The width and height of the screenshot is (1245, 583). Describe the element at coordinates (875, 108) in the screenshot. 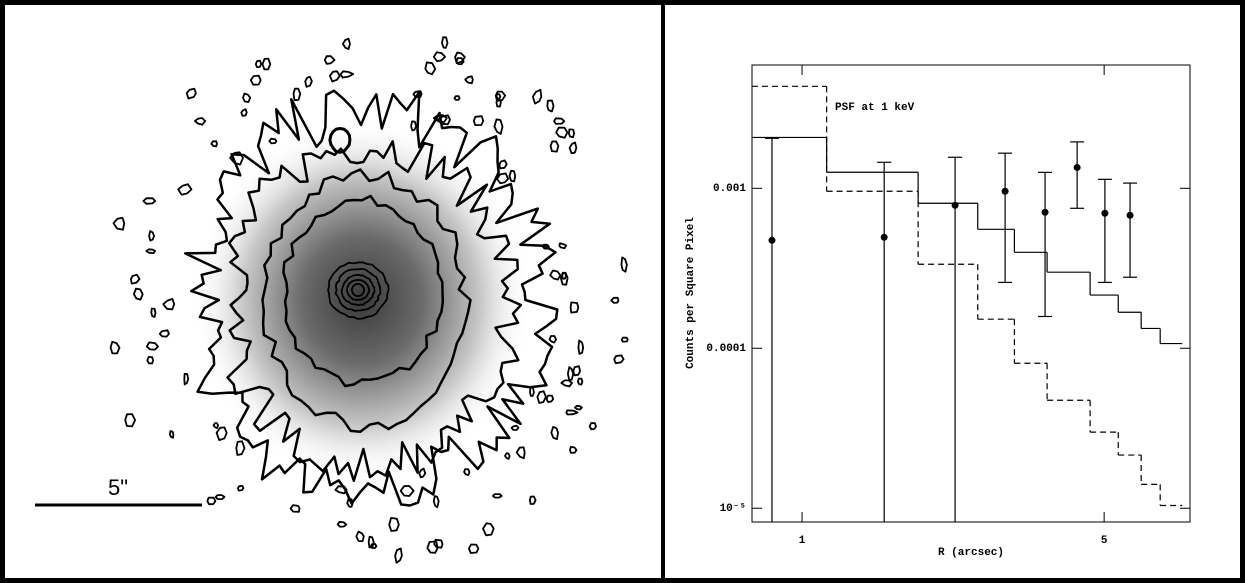

I see `annotation: PSF at 1 keV` at that location.